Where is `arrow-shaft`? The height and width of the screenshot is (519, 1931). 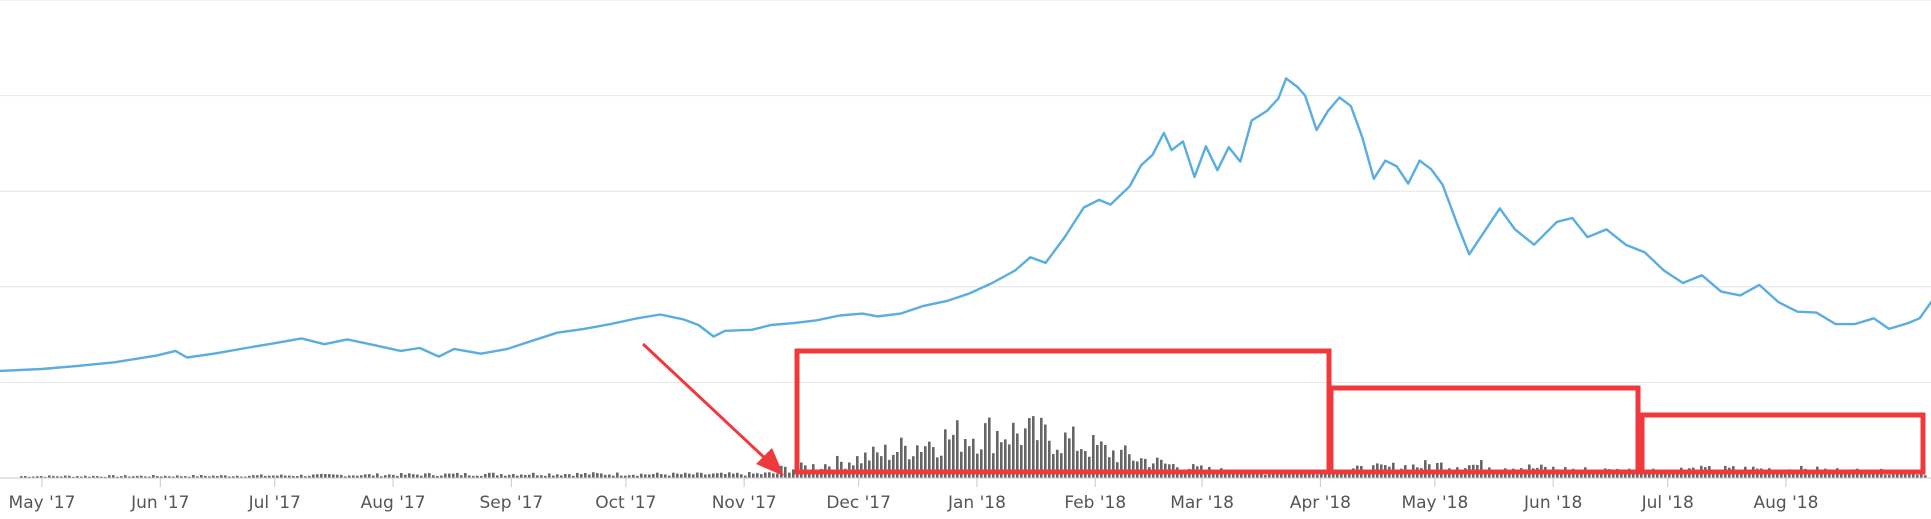 arrow-shaft is located at coordinates (706, 403).